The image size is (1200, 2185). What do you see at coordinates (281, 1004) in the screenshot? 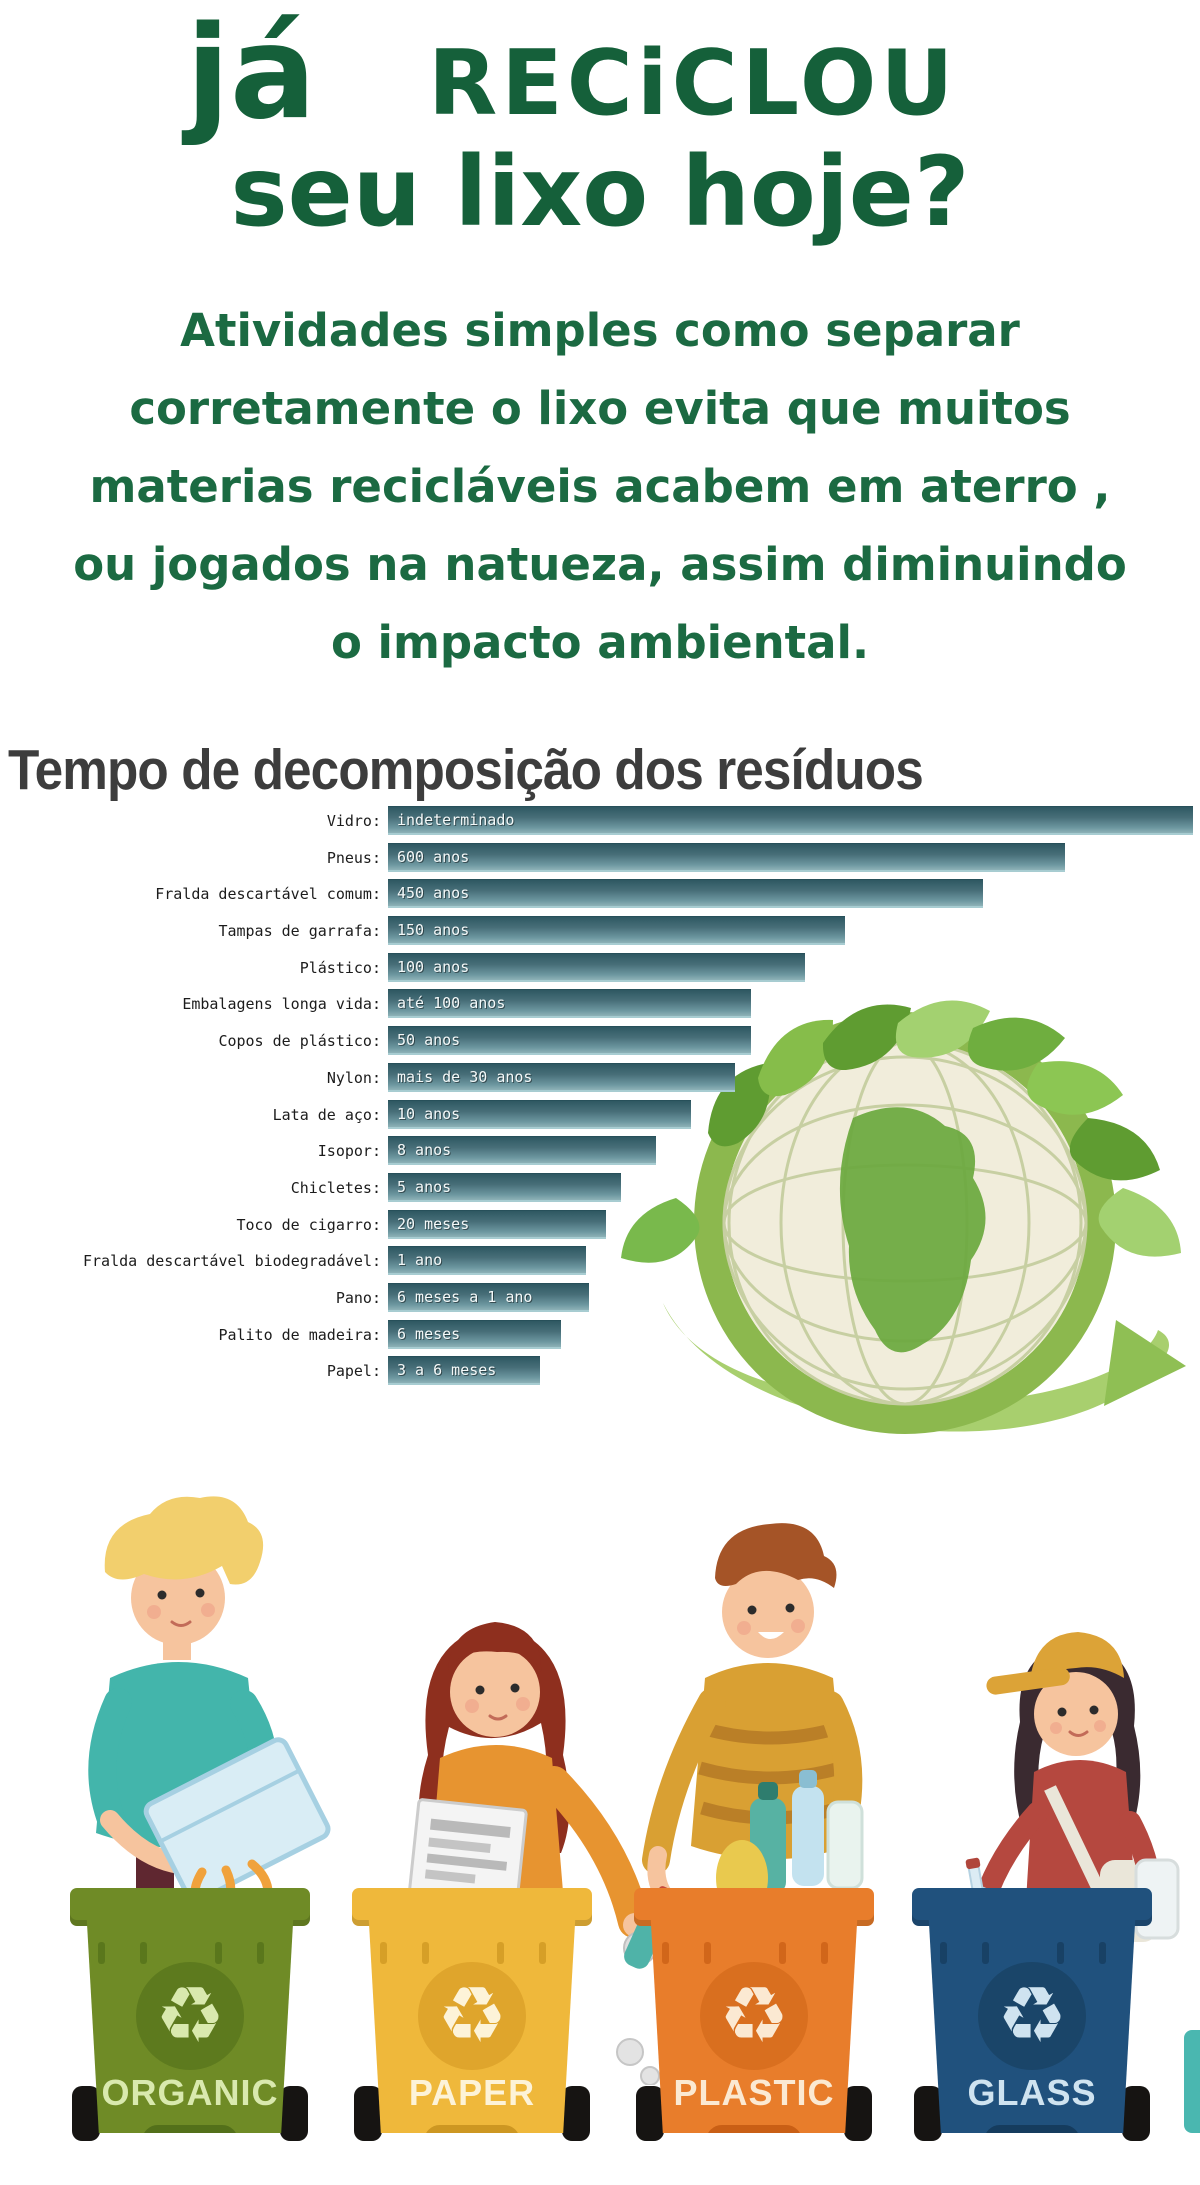
I see `category-label: Embalagens longa vida:` at bounding box center [281, 1004].